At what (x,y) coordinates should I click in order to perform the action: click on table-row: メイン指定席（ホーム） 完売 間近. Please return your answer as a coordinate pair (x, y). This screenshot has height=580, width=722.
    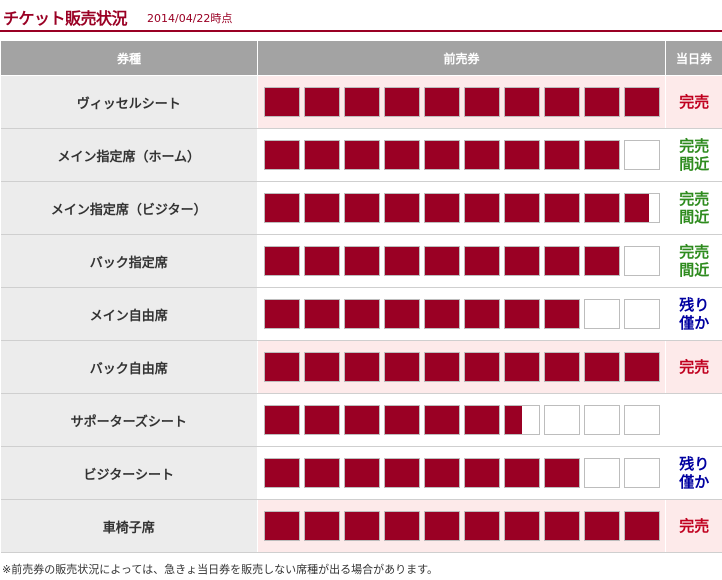
    Looking at the image, I should click on (361, 155).